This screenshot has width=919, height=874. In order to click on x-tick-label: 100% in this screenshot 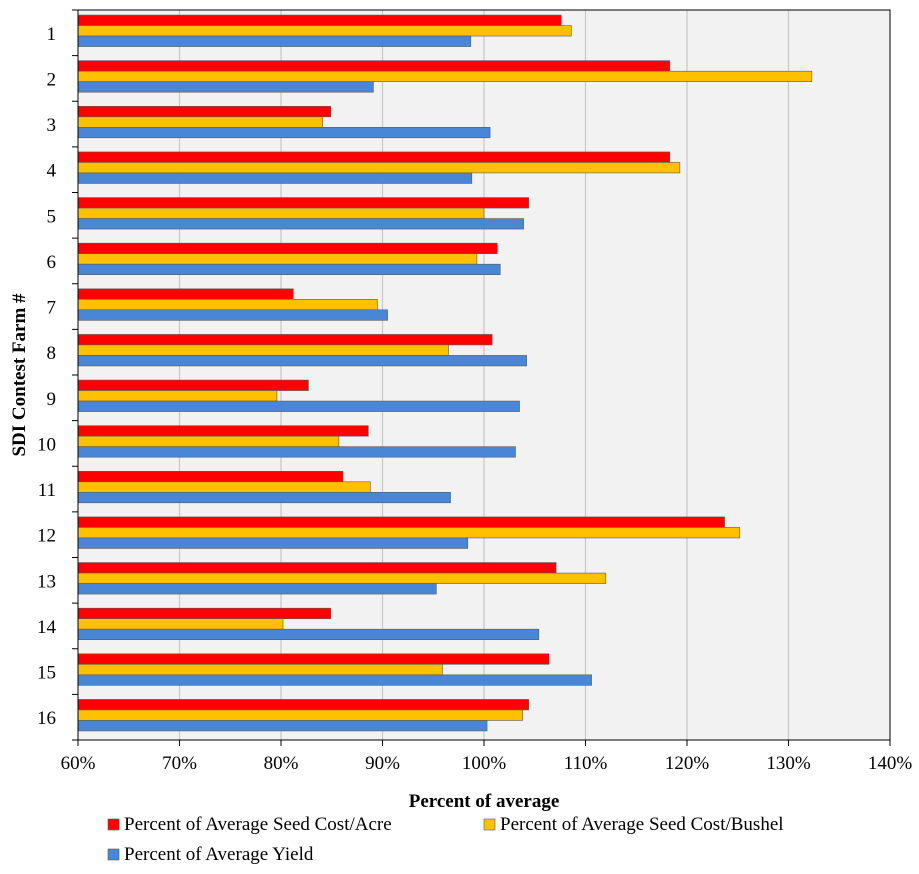, I will do `click(484, 763)`.